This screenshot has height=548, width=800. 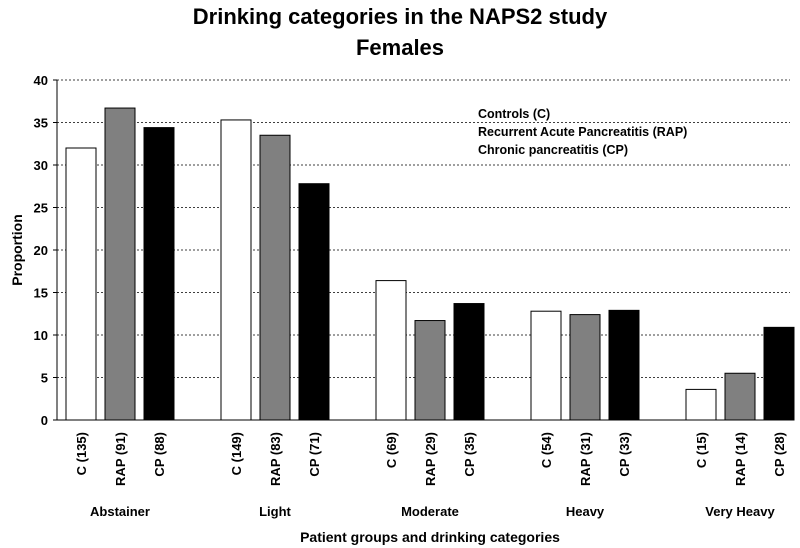 I want to click on bar-abstainer-cp, so click(x=159, y=274).